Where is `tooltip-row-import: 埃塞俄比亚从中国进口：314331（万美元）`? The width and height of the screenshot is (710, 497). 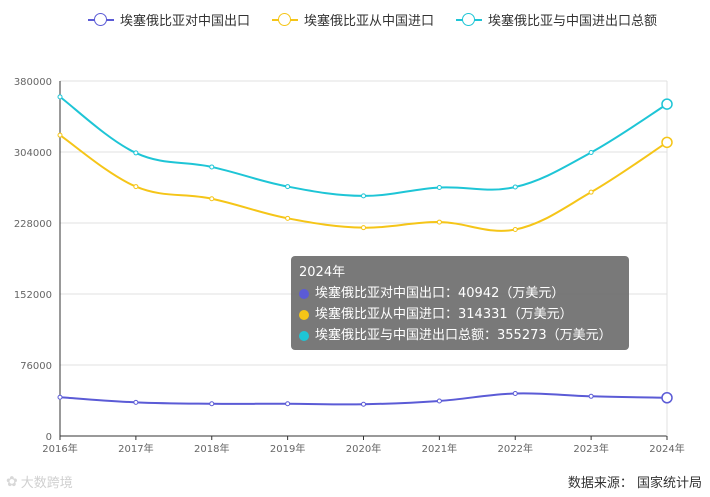
tooltip-row-import: 埃塞俄比亚从中国进口：314331（万美元） is located at coordinates (460, 314).